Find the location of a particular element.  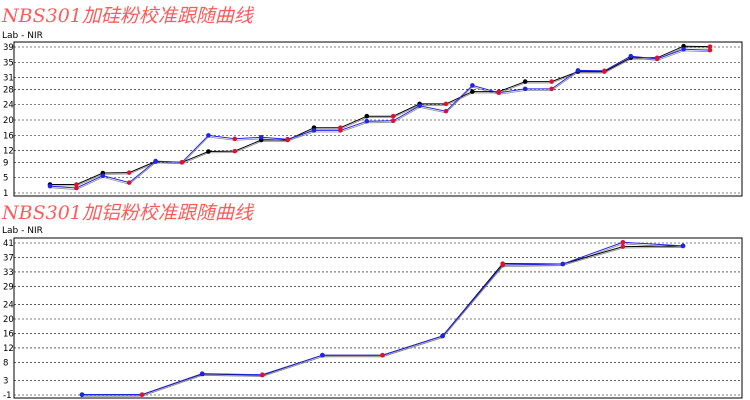

y-tick-label-9: 35 is located at coordinates (8, 63).